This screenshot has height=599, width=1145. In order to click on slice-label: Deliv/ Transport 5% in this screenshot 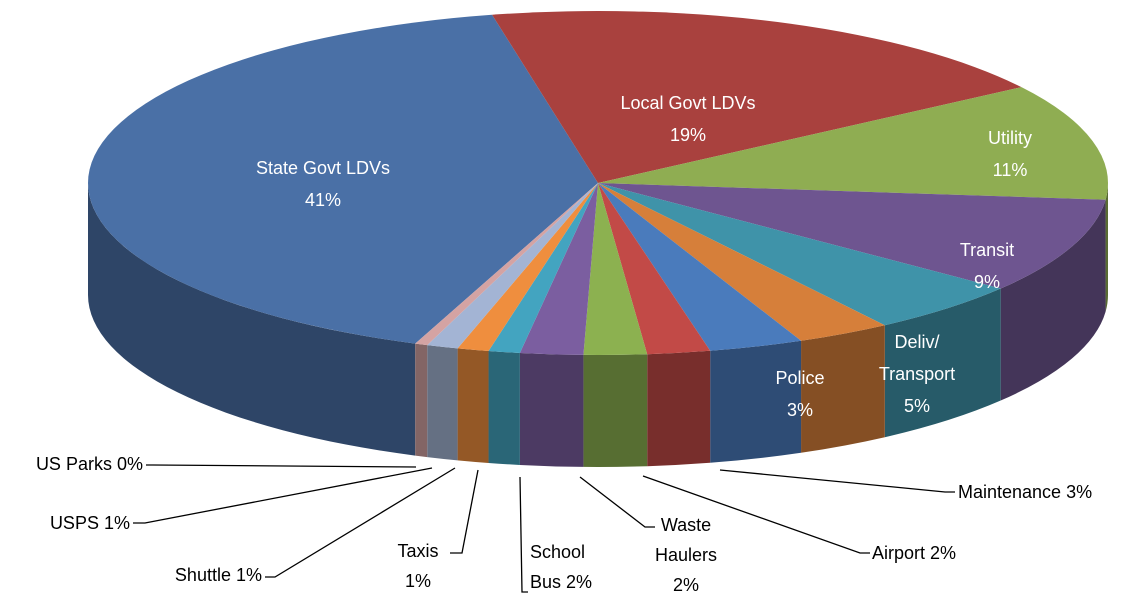, I will do `click(917, 374)`.